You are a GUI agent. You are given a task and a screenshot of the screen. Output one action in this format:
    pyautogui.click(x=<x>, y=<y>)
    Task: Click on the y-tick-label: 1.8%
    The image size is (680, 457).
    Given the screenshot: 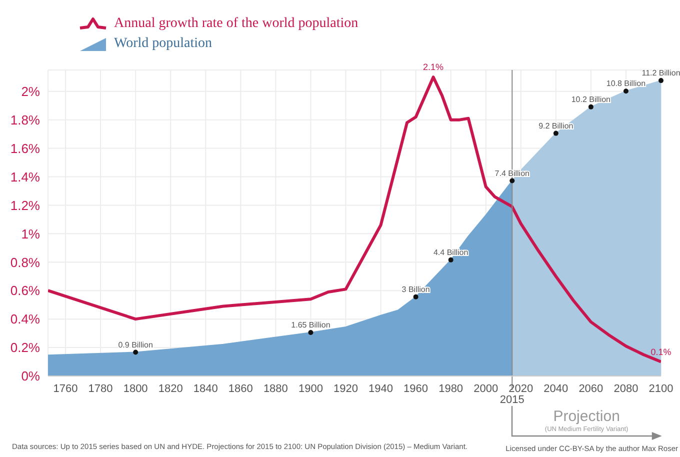 What is the action you would take?
    pyautogui.click(x=25, y=120)
    